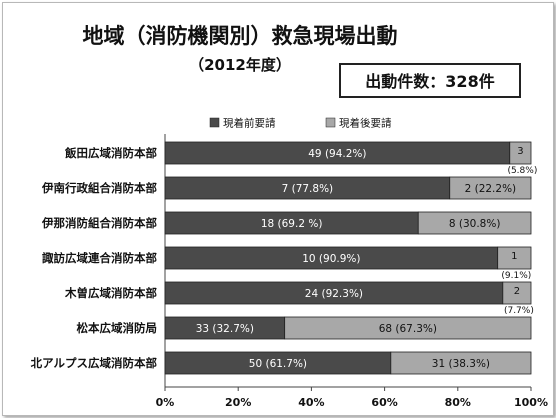 The image size is (556, 418). Describe the element at coordinates (365, 123) in the screenshot. I see `legend-label-post: 現着後要請` at that location.